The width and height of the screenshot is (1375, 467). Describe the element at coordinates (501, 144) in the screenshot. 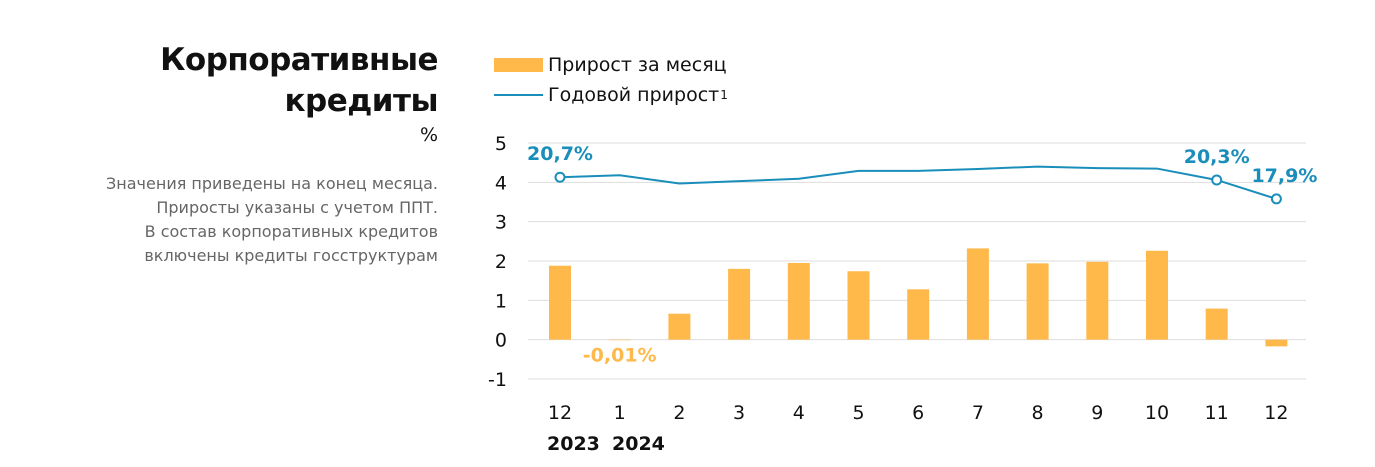

I see `y-tick-label: 5` at that location.